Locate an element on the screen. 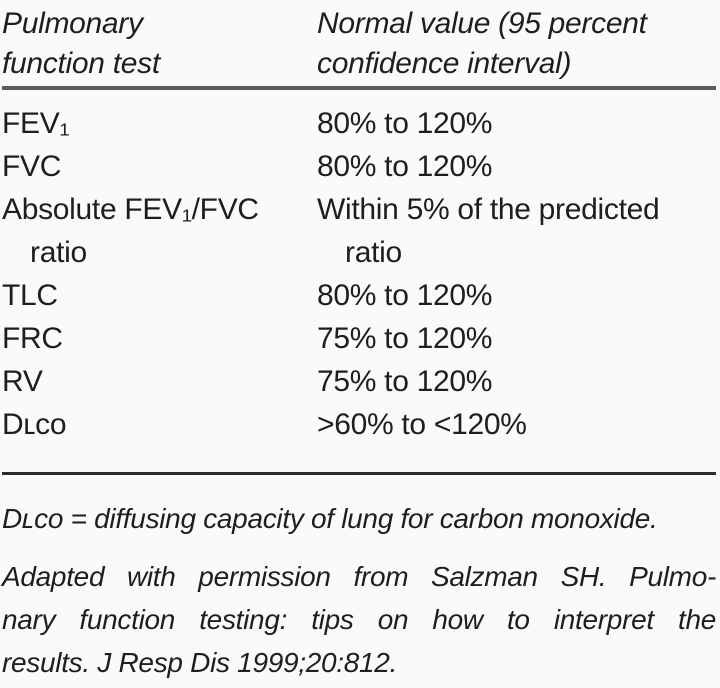  cell-test: RV is located at coordinates (22, 381).